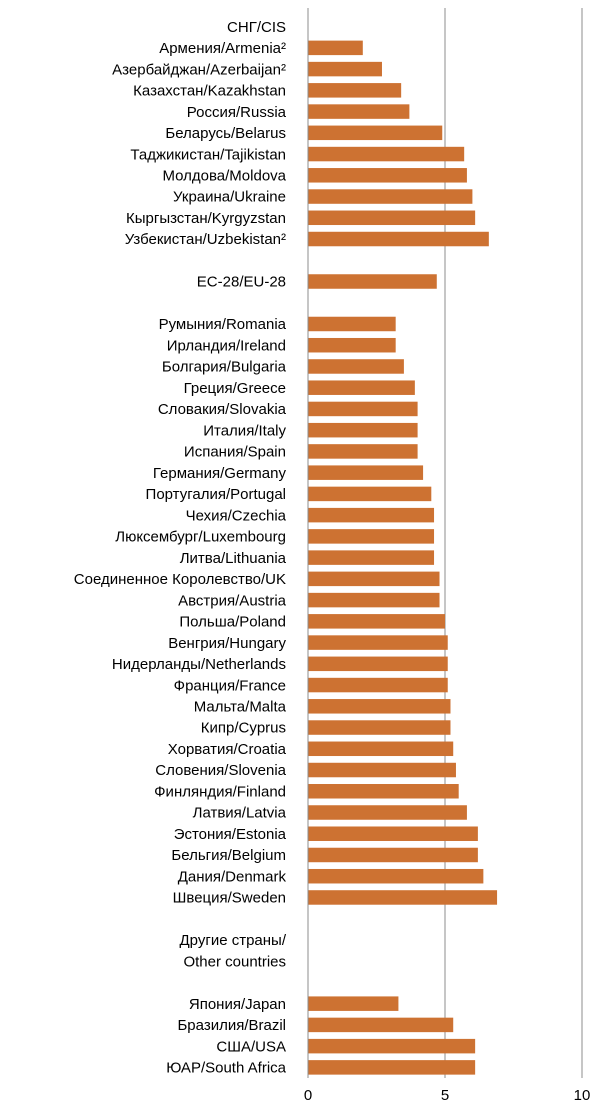 The image size is (598, 1110). What do you see at coordinates (227, 643) in the screenshot?
I see `category-label: Венгрия/Hungary` at bounding box center [227, 643].